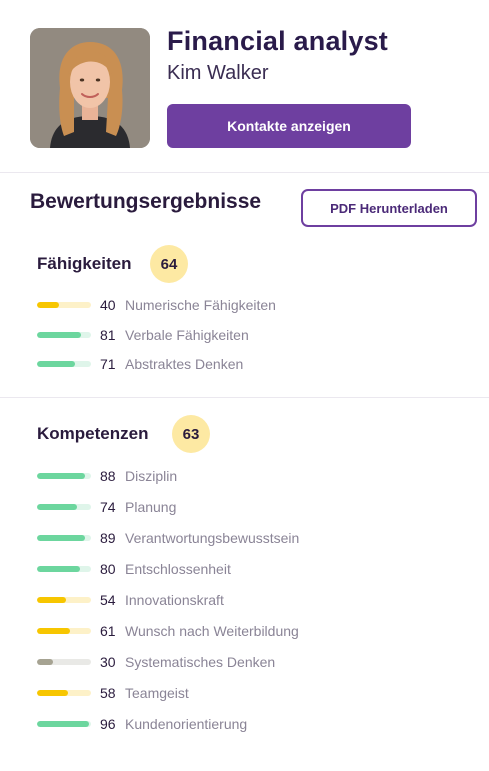 This screenshot has height=771, width=489. Describe the element at coordinates (212, 631) in the screenshot. I see `score-label: Wunsch nach Weiterbildung` at that location.